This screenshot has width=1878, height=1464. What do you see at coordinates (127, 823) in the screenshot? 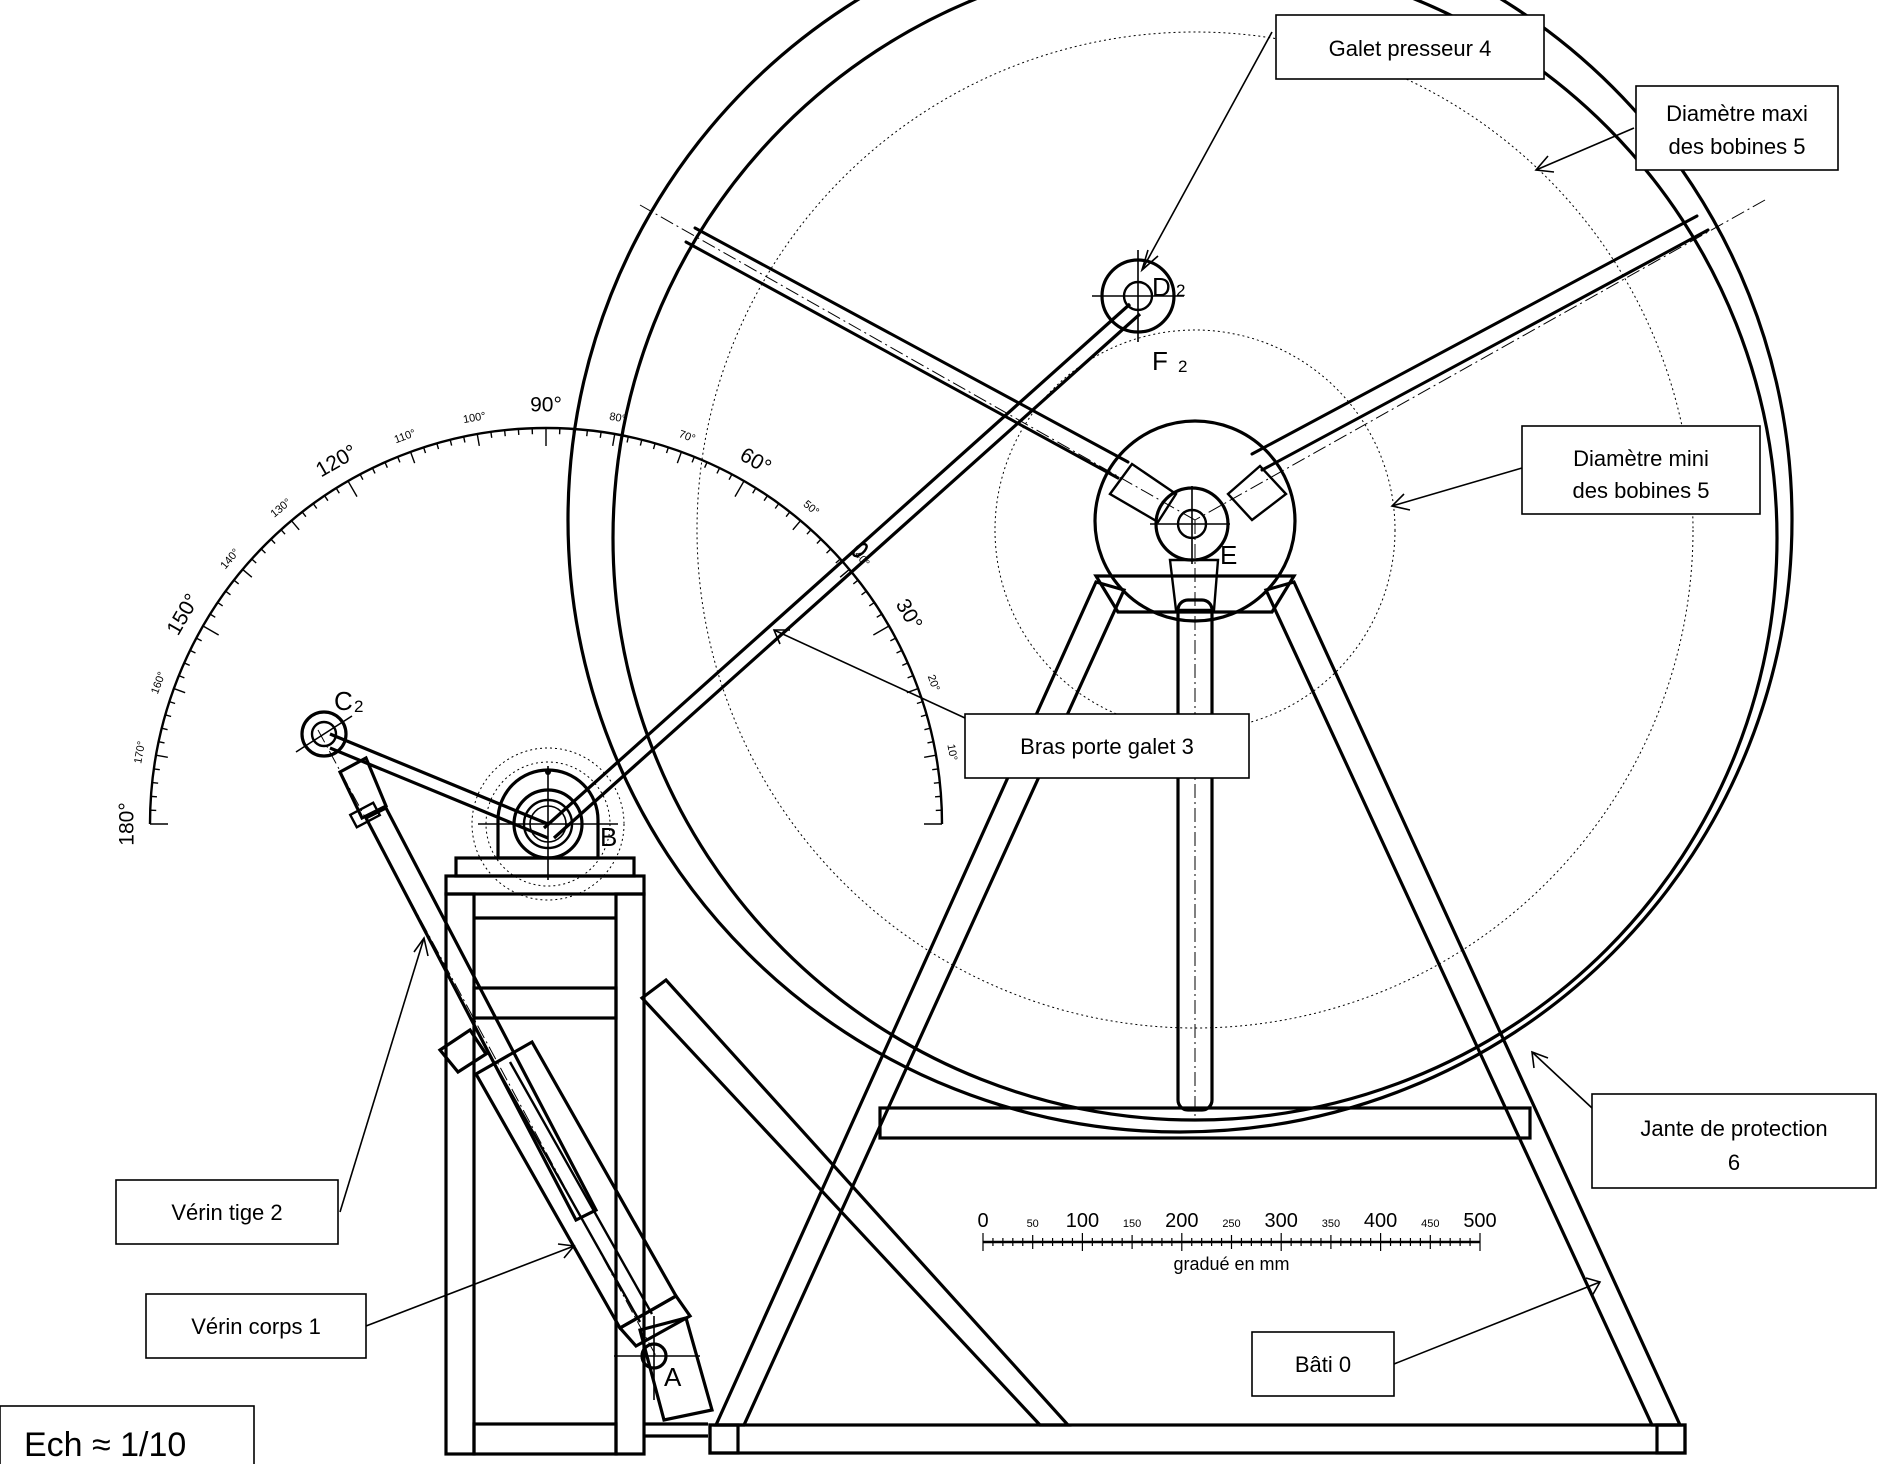
I see `protractor-label: 180°` at bounding box center [127, 823].